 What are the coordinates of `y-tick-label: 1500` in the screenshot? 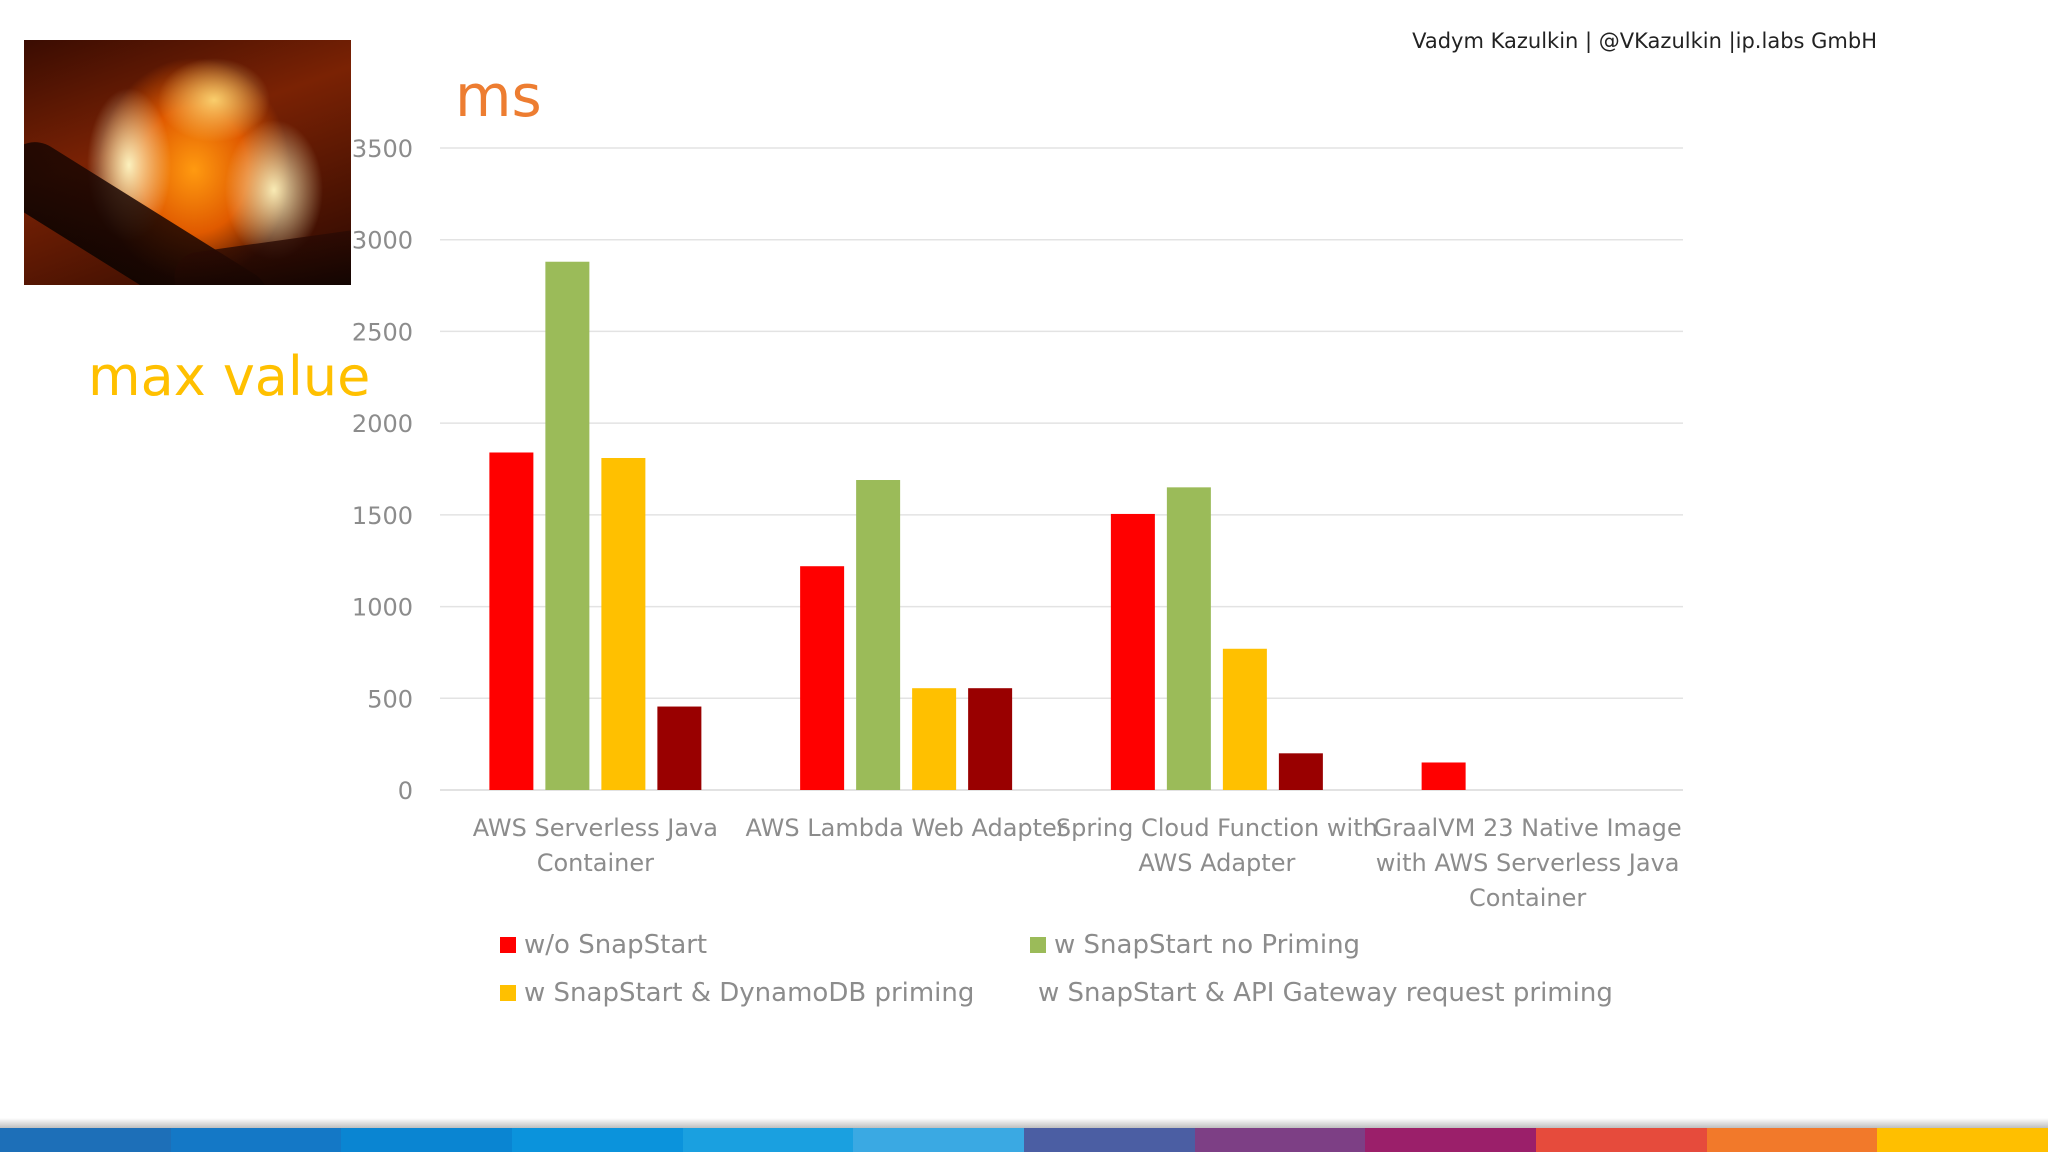 It's located at (382, 516).